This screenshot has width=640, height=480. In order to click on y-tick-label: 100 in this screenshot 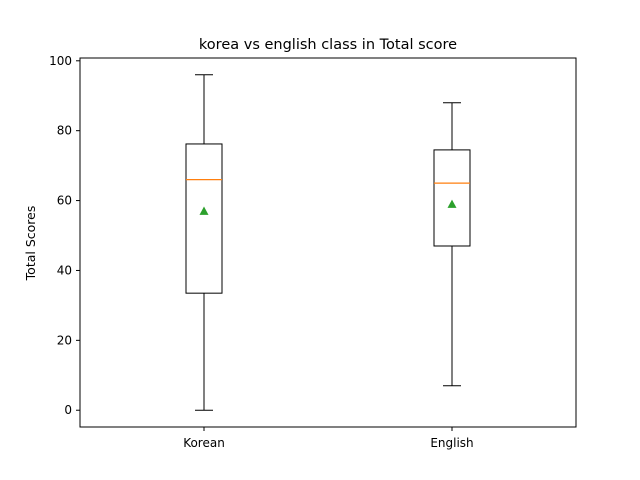, I will do `click(60, 61)`.